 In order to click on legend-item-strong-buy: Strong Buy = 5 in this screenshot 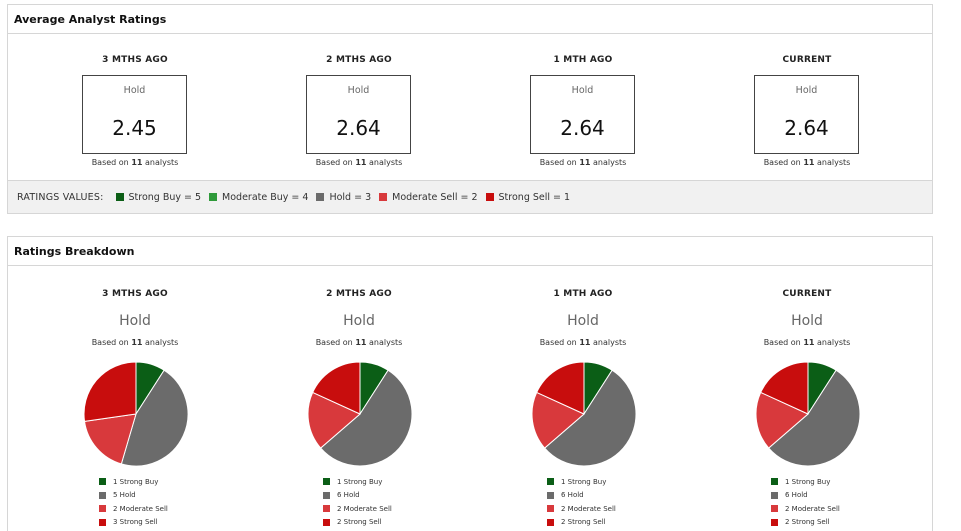, I will do `click(158, 197)`.